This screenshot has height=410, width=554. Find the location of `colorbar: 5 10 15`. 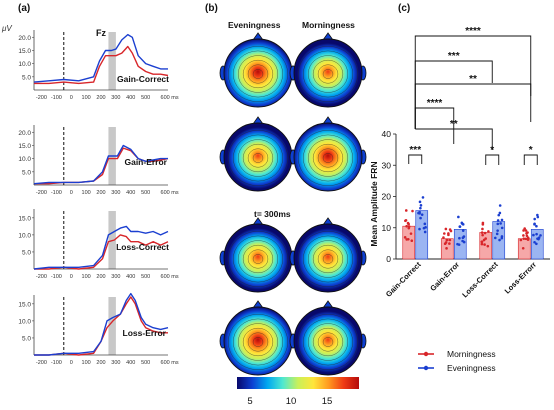

colorbar: 5 10 15 is located at coordinates (298, 392).